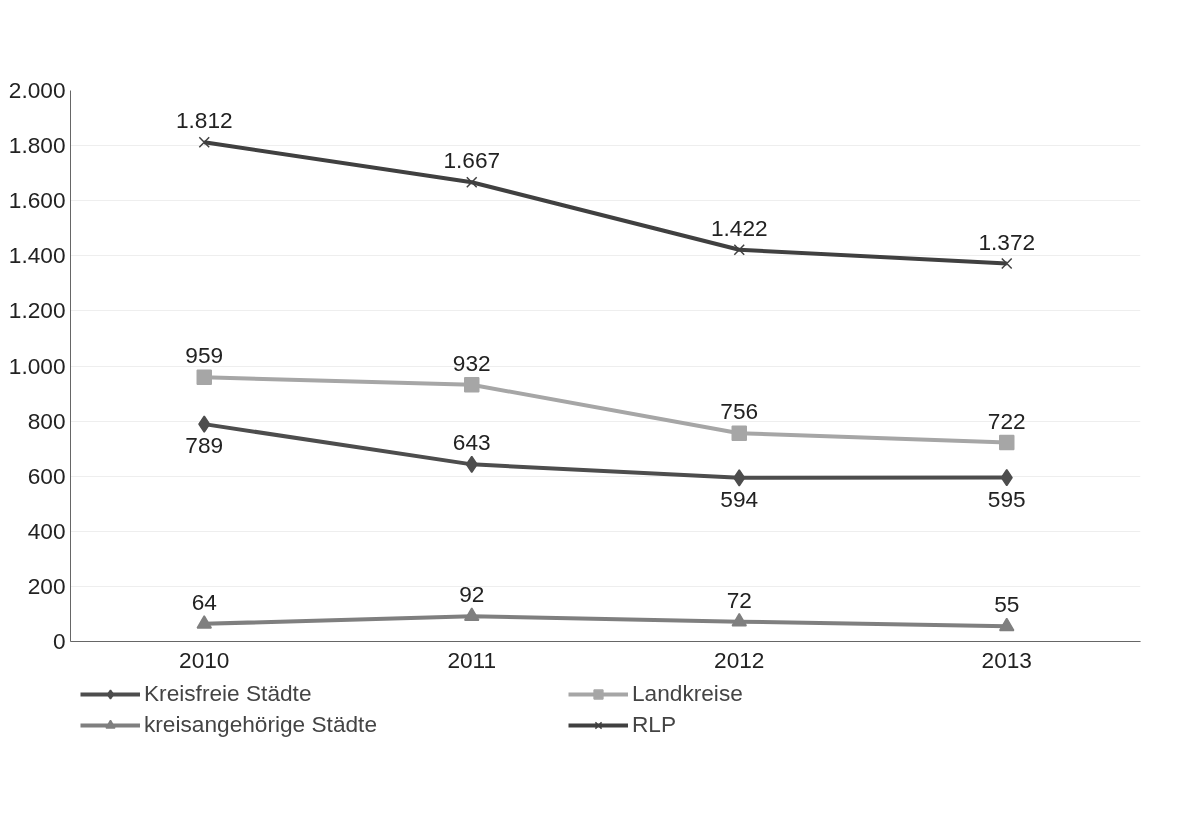  Describe the element at coordinates (37, 310) in the screenshot. I see `y-tick-label: 1.200` at that location.